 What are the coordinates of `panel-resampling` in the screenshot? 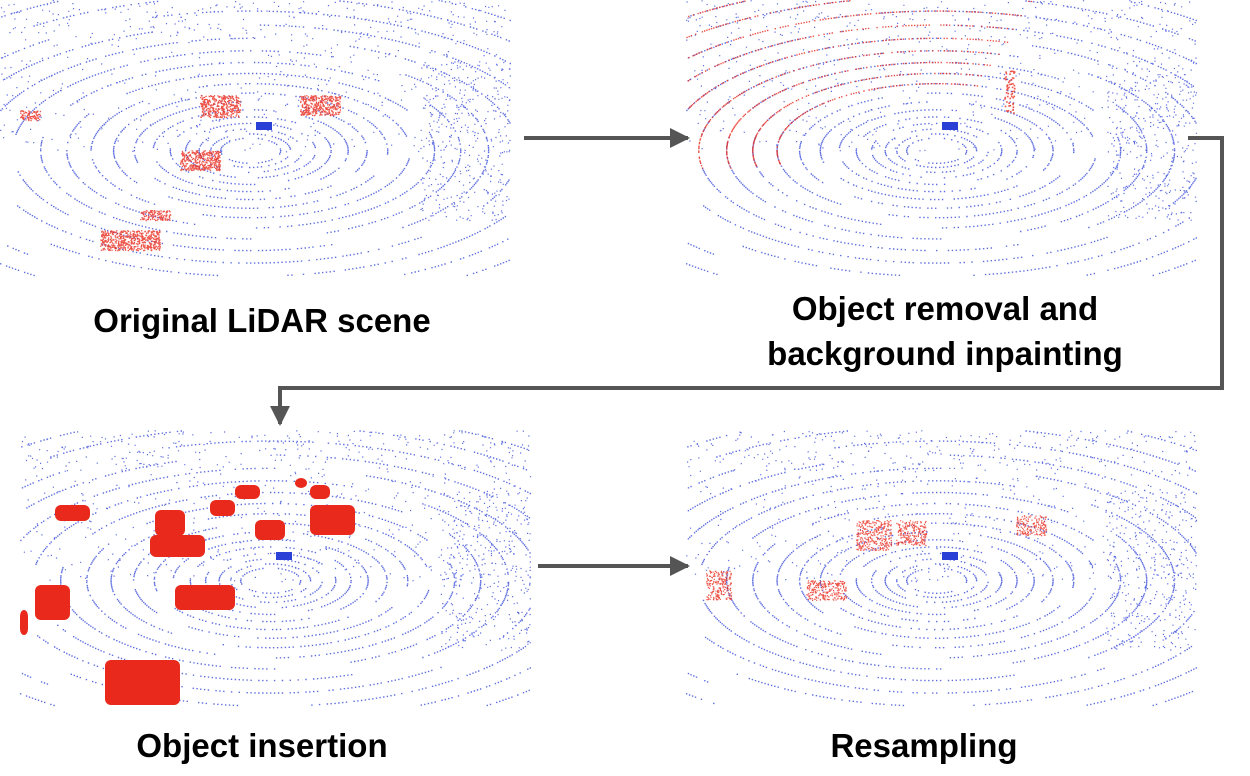 It's located at (942, 568).